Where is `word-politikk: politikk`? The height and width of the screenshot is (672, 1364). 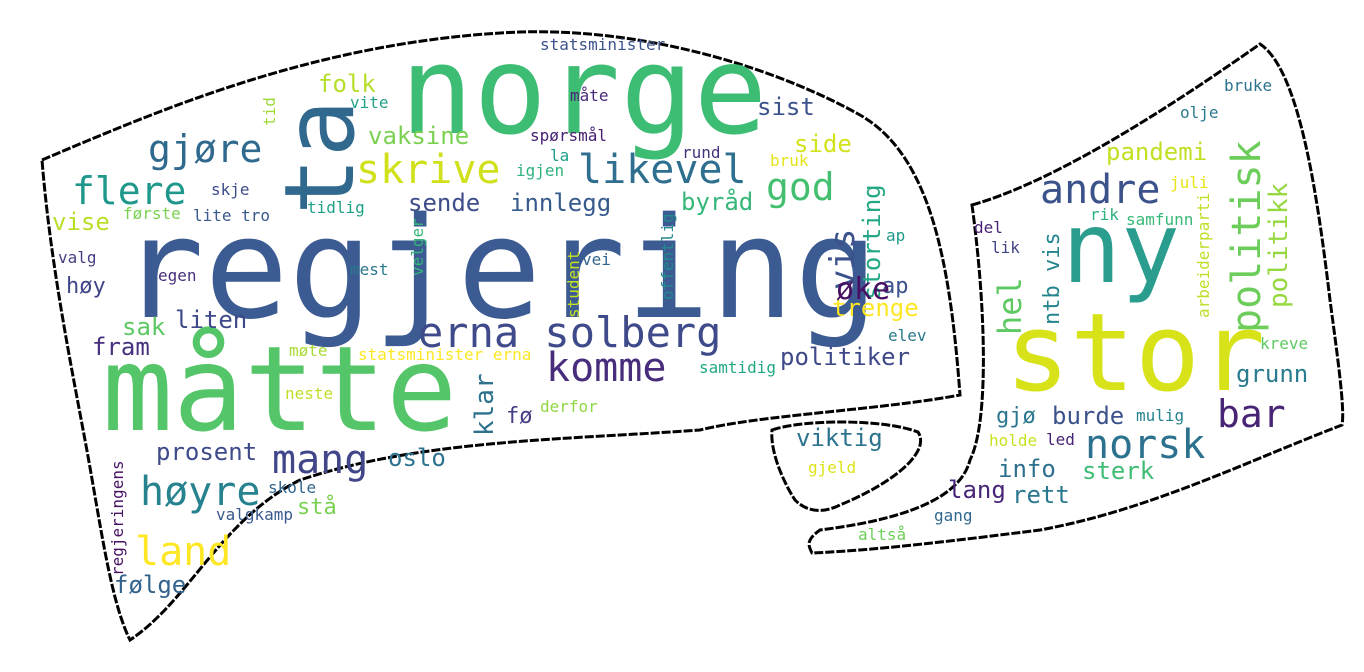 word-politikk: politikk is located at coordinates (1279, 245).